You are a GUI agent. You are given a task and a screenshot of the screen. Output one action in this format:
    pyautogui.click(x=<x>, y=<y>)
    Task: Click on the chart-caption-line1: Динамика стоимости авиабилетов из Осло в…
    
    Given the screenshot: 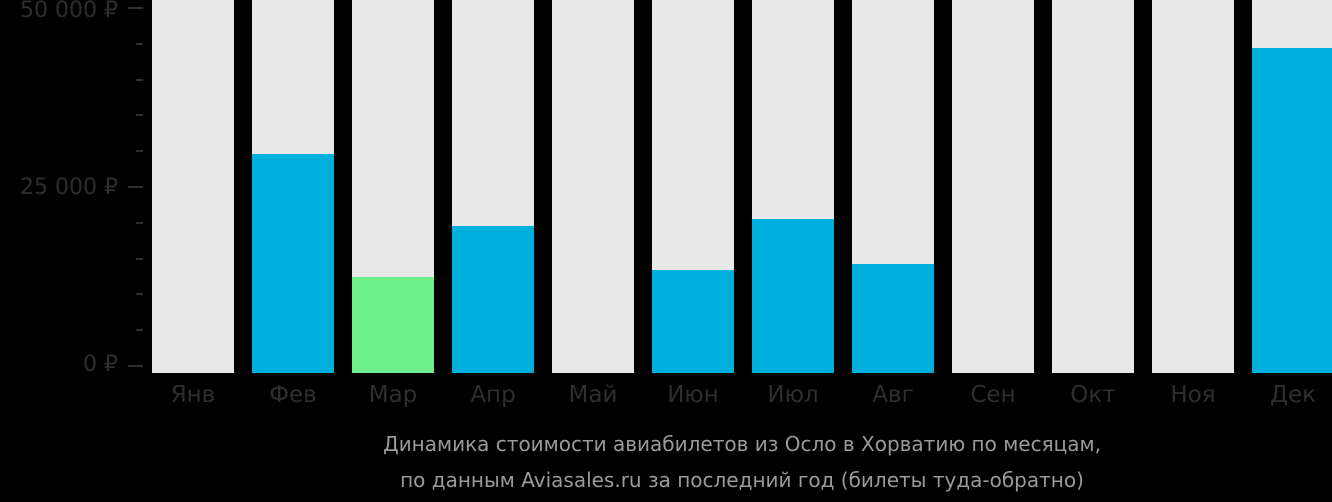 What is the action you would take?
    pyautogui.click(x=742, y=444)
    